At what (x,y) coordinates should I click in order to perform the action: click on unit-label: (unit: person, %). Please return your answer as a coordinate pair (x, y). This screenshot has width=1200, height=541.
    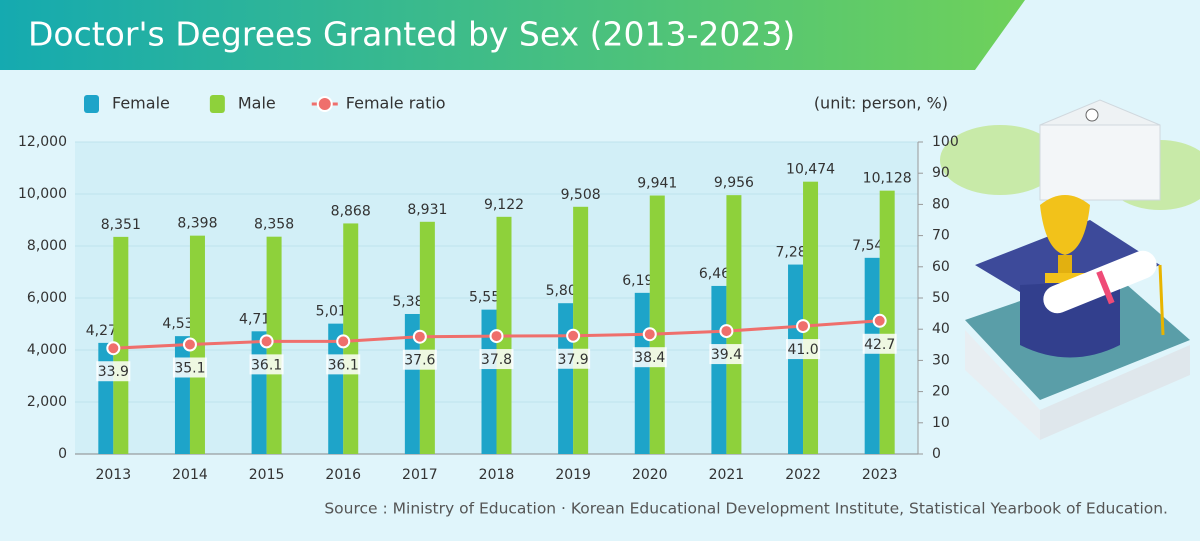
    Looking at the image, I should click on (881, 103).